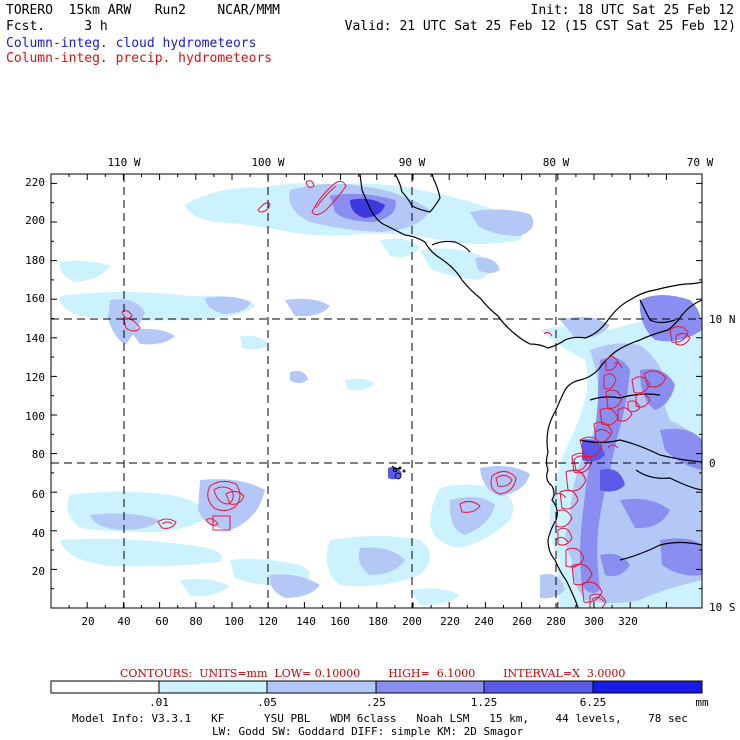  Describe the element at coordinates (340, 621) in the screenshot. I see `x-tick-label: 160` at that location.